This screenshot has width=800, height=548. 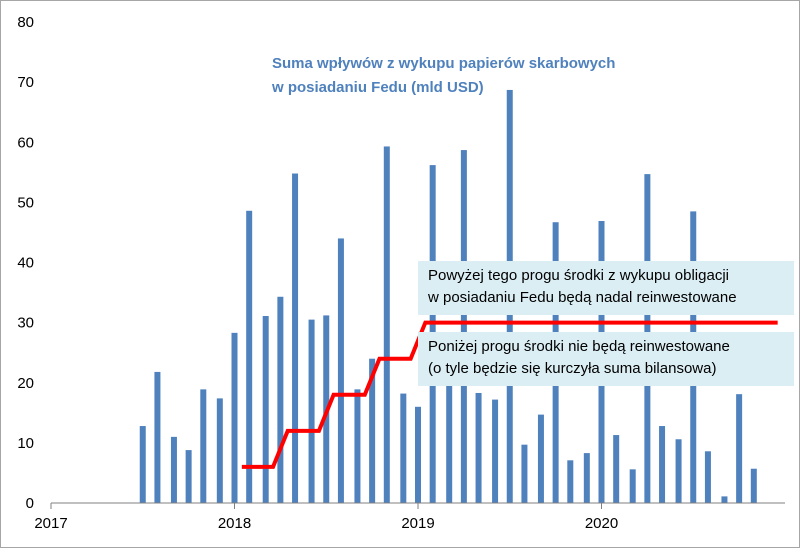 I want to click on x-tick-labels: 2017 2018 2019 2020, so click(x=326, y=523).